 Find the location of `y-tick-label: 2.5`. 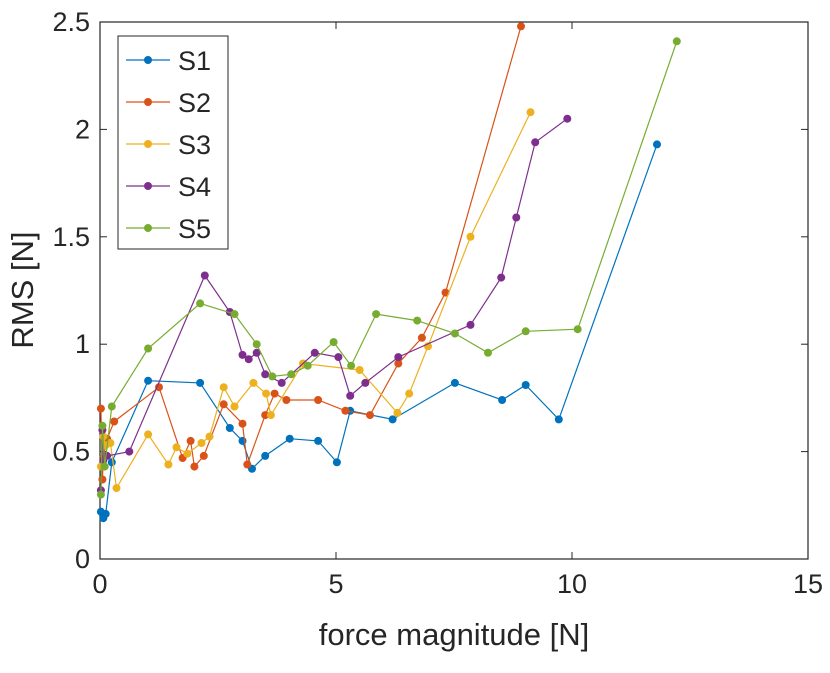

y-tick-label: 2.5 is located at coordinates (71, 22).